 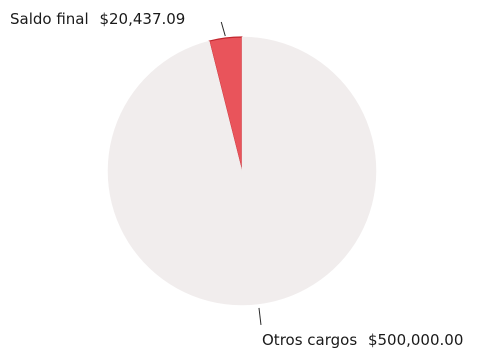 I want to click on slice-label-saldo-final-value: $20,437.09, so click(x=142, y=19).